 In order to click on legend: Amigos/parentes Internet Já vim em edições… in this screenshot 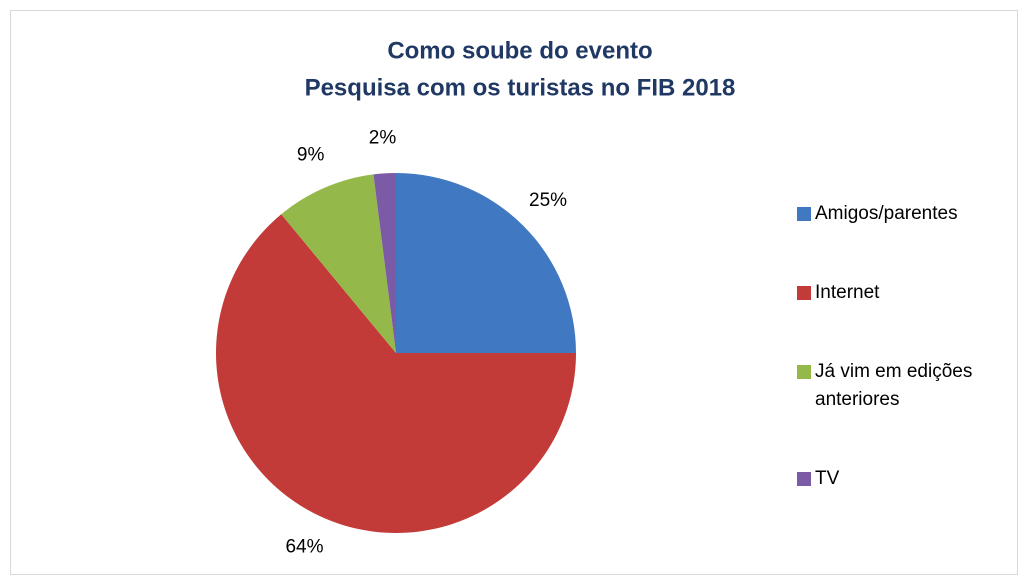, I will do `click(904, 372)`.